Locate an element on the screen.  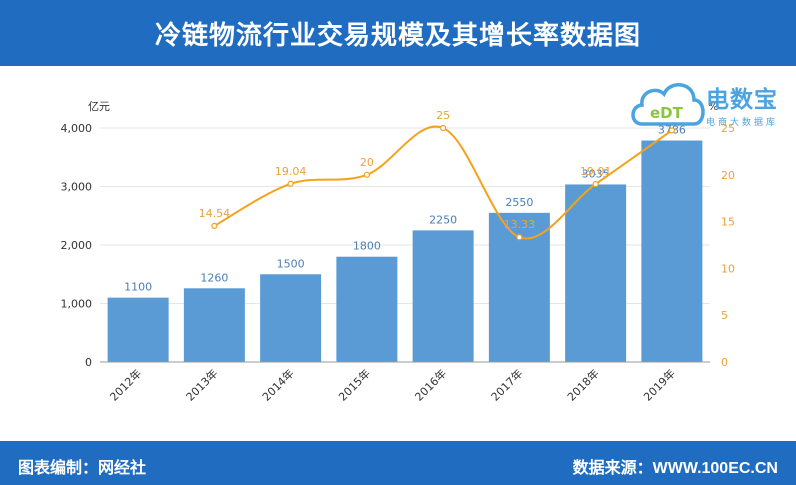
left-tick-label: 4,000 is located at coordinates (77, 128).